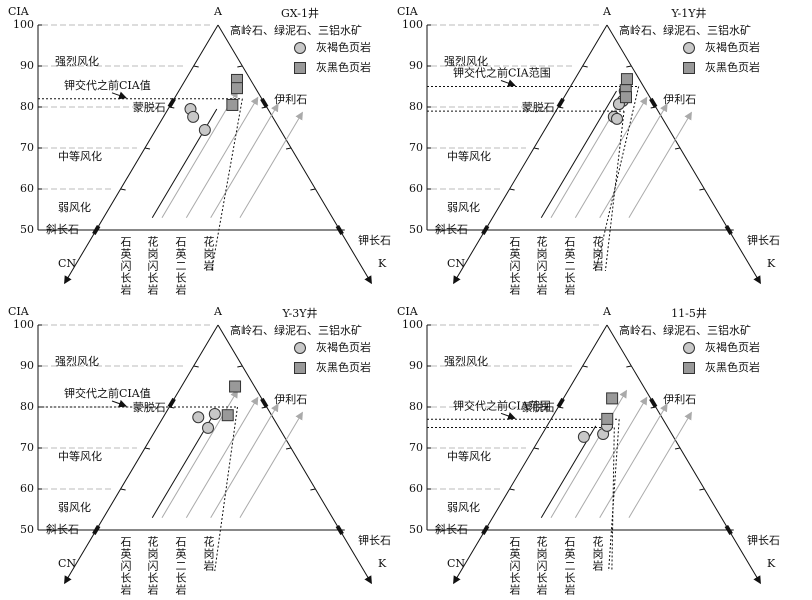 The height and width of the screenshot is (600, 812). I want to click on chart-title: 11-5井, so click(689, 313).